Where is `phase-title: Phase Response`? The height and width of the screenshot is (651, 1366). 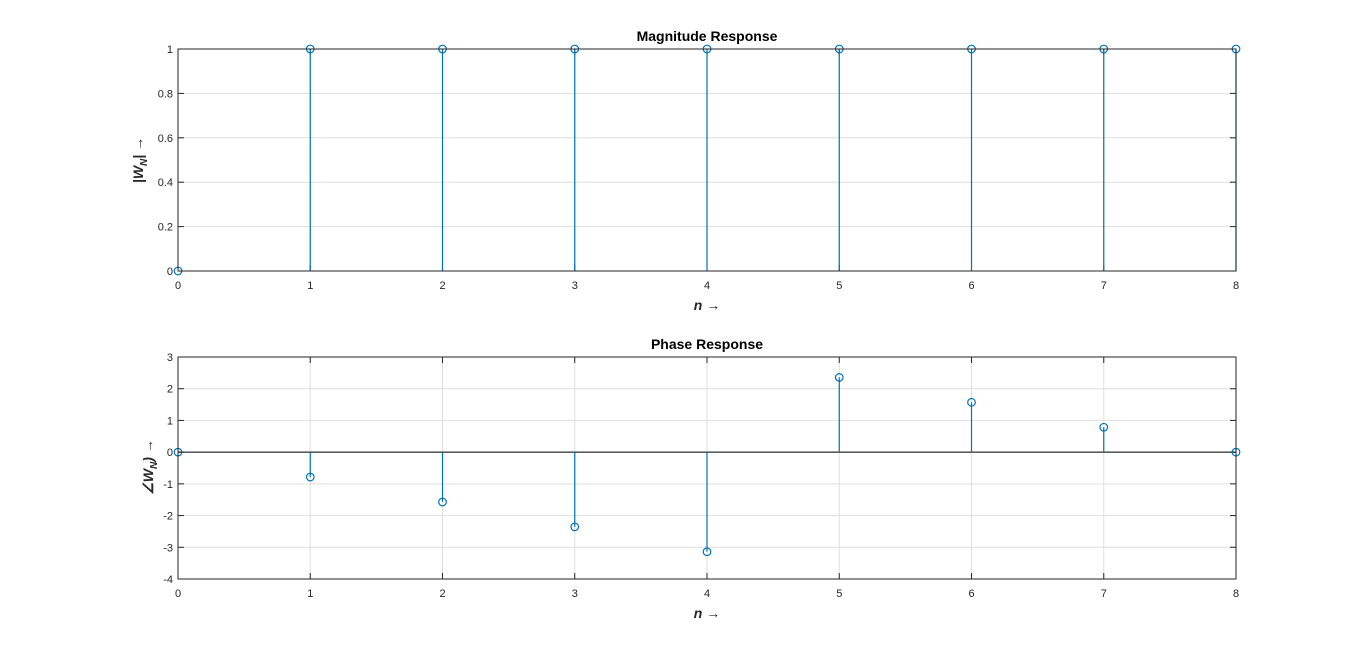
phase-title: Phase Response is located at coordinates (707, 344).